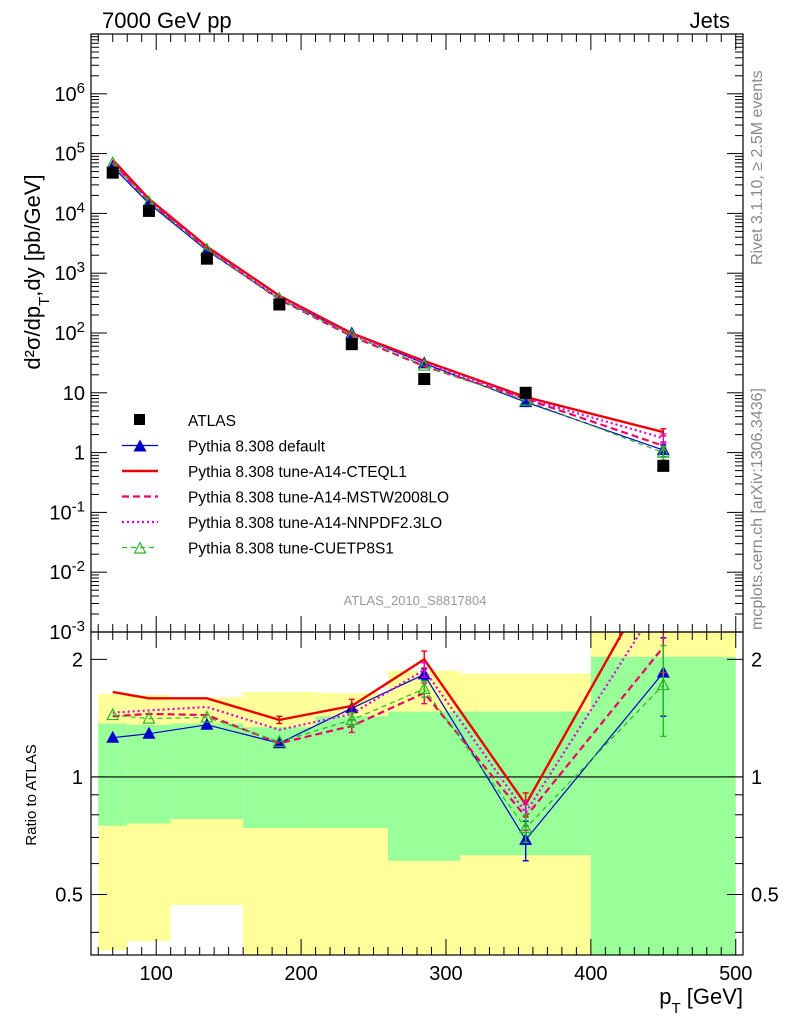 The width and height of the screenshot is (786, 1024). What do you see at coordinates (735, 974) in the screenshot?
I see `x-tick-label: 500` at bounding box center [735, 974].